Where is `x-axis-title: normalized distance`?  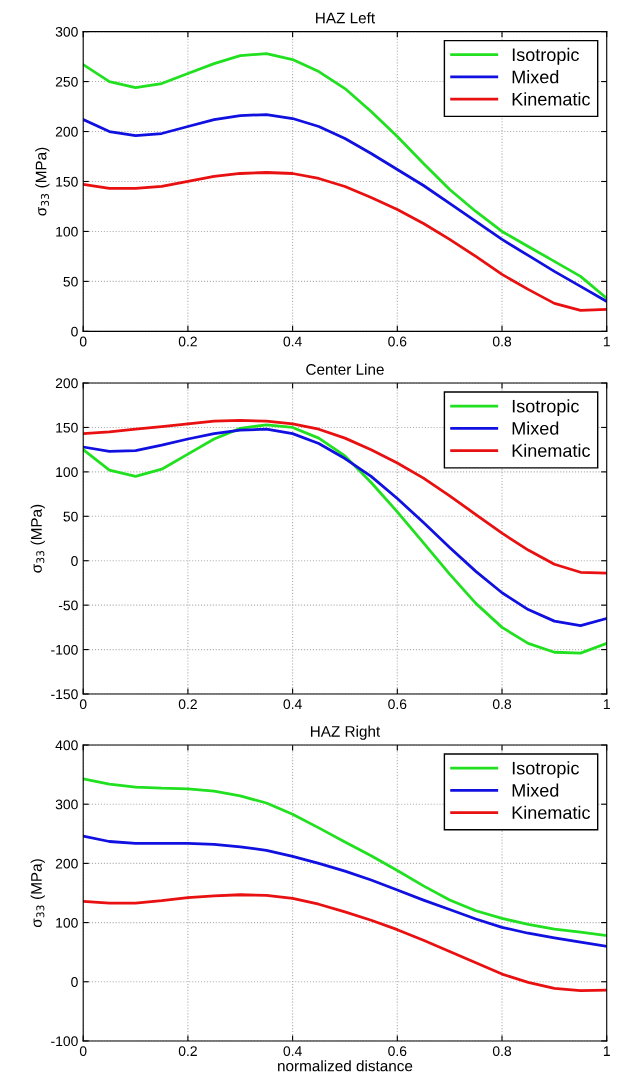
x-axis-title: normalized distance is located at coordinates (345, 1066).